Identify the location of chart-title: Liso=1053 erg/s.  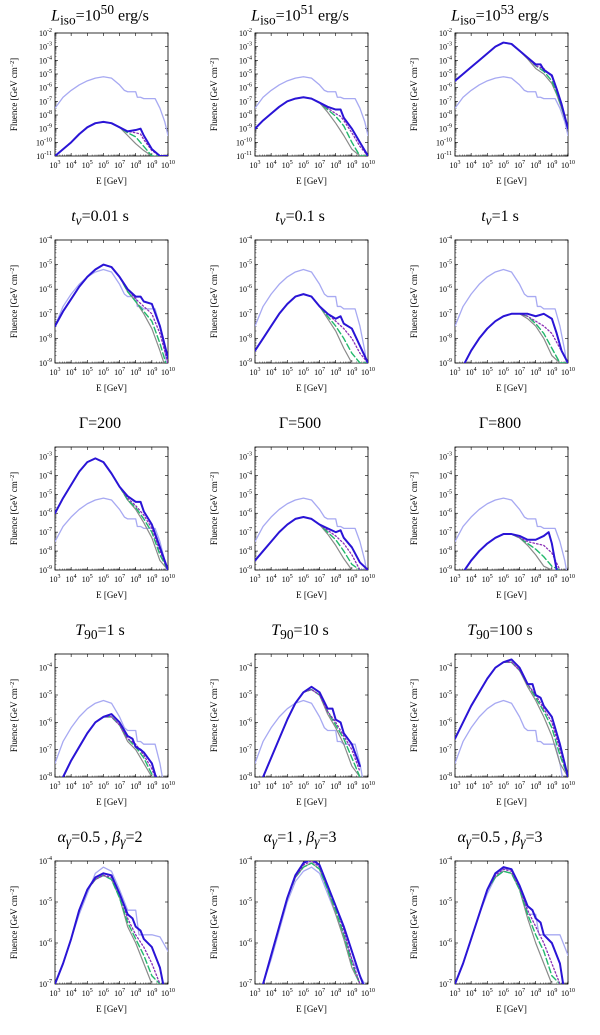
(500, 15).